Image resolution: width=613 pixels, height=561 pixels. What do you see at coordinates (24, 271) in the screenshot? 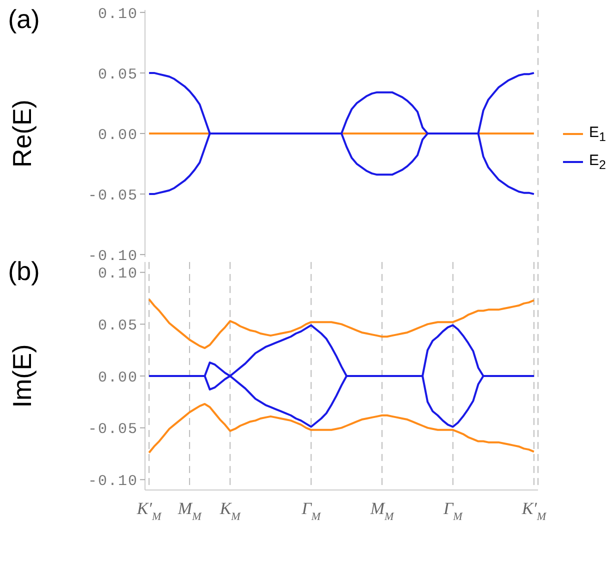
I see `chart-title: (b)` at bounding box center [24, 271].